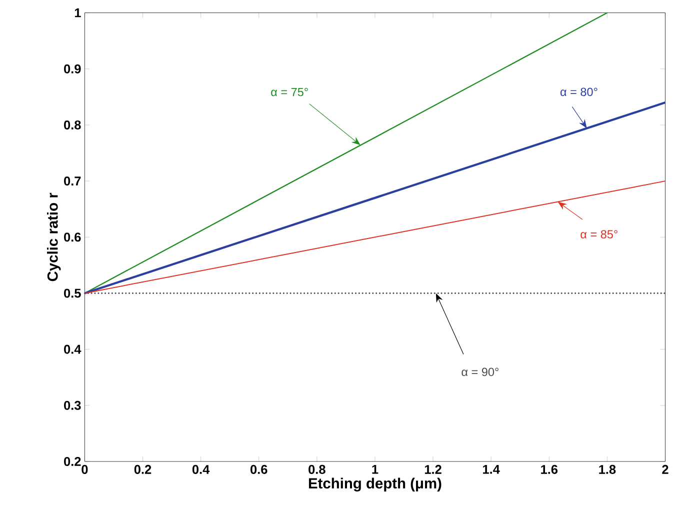  What do you see at coordinates (259, 469) in the screenshot?
I see `x-tick-label: 0.6` at bounding box center [259, 469].